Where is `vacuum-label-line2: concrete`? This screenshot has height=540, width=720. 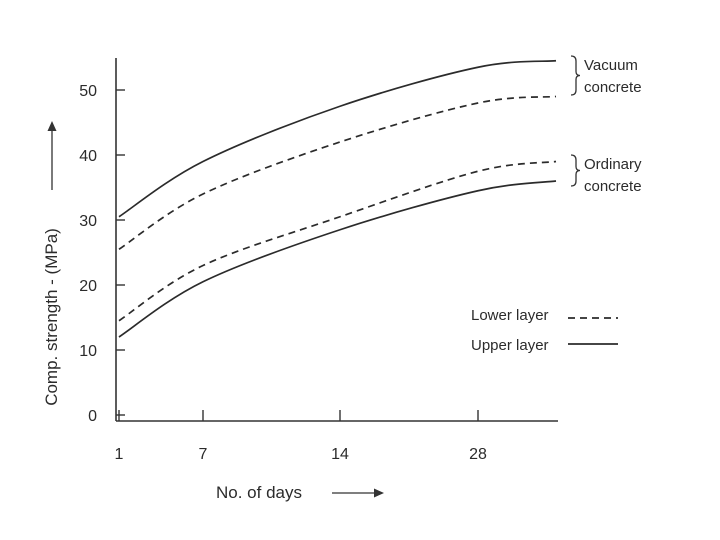 vacuum-label-line2: concrete is located at coordinates (613, 87).